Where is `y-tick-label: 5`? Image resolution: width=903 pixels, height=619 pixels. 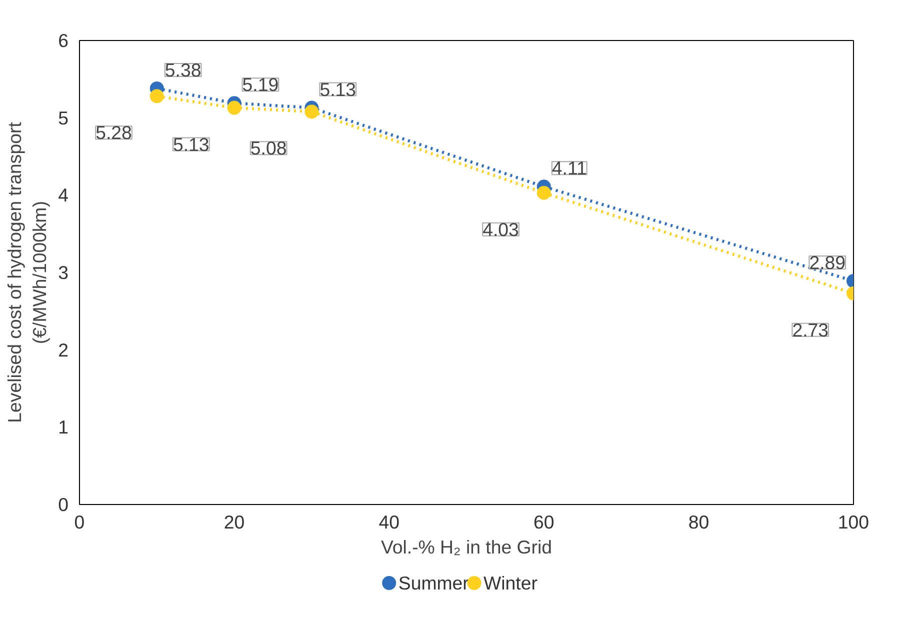
y-tick-label: 5 is located at coordinates (63, 117).